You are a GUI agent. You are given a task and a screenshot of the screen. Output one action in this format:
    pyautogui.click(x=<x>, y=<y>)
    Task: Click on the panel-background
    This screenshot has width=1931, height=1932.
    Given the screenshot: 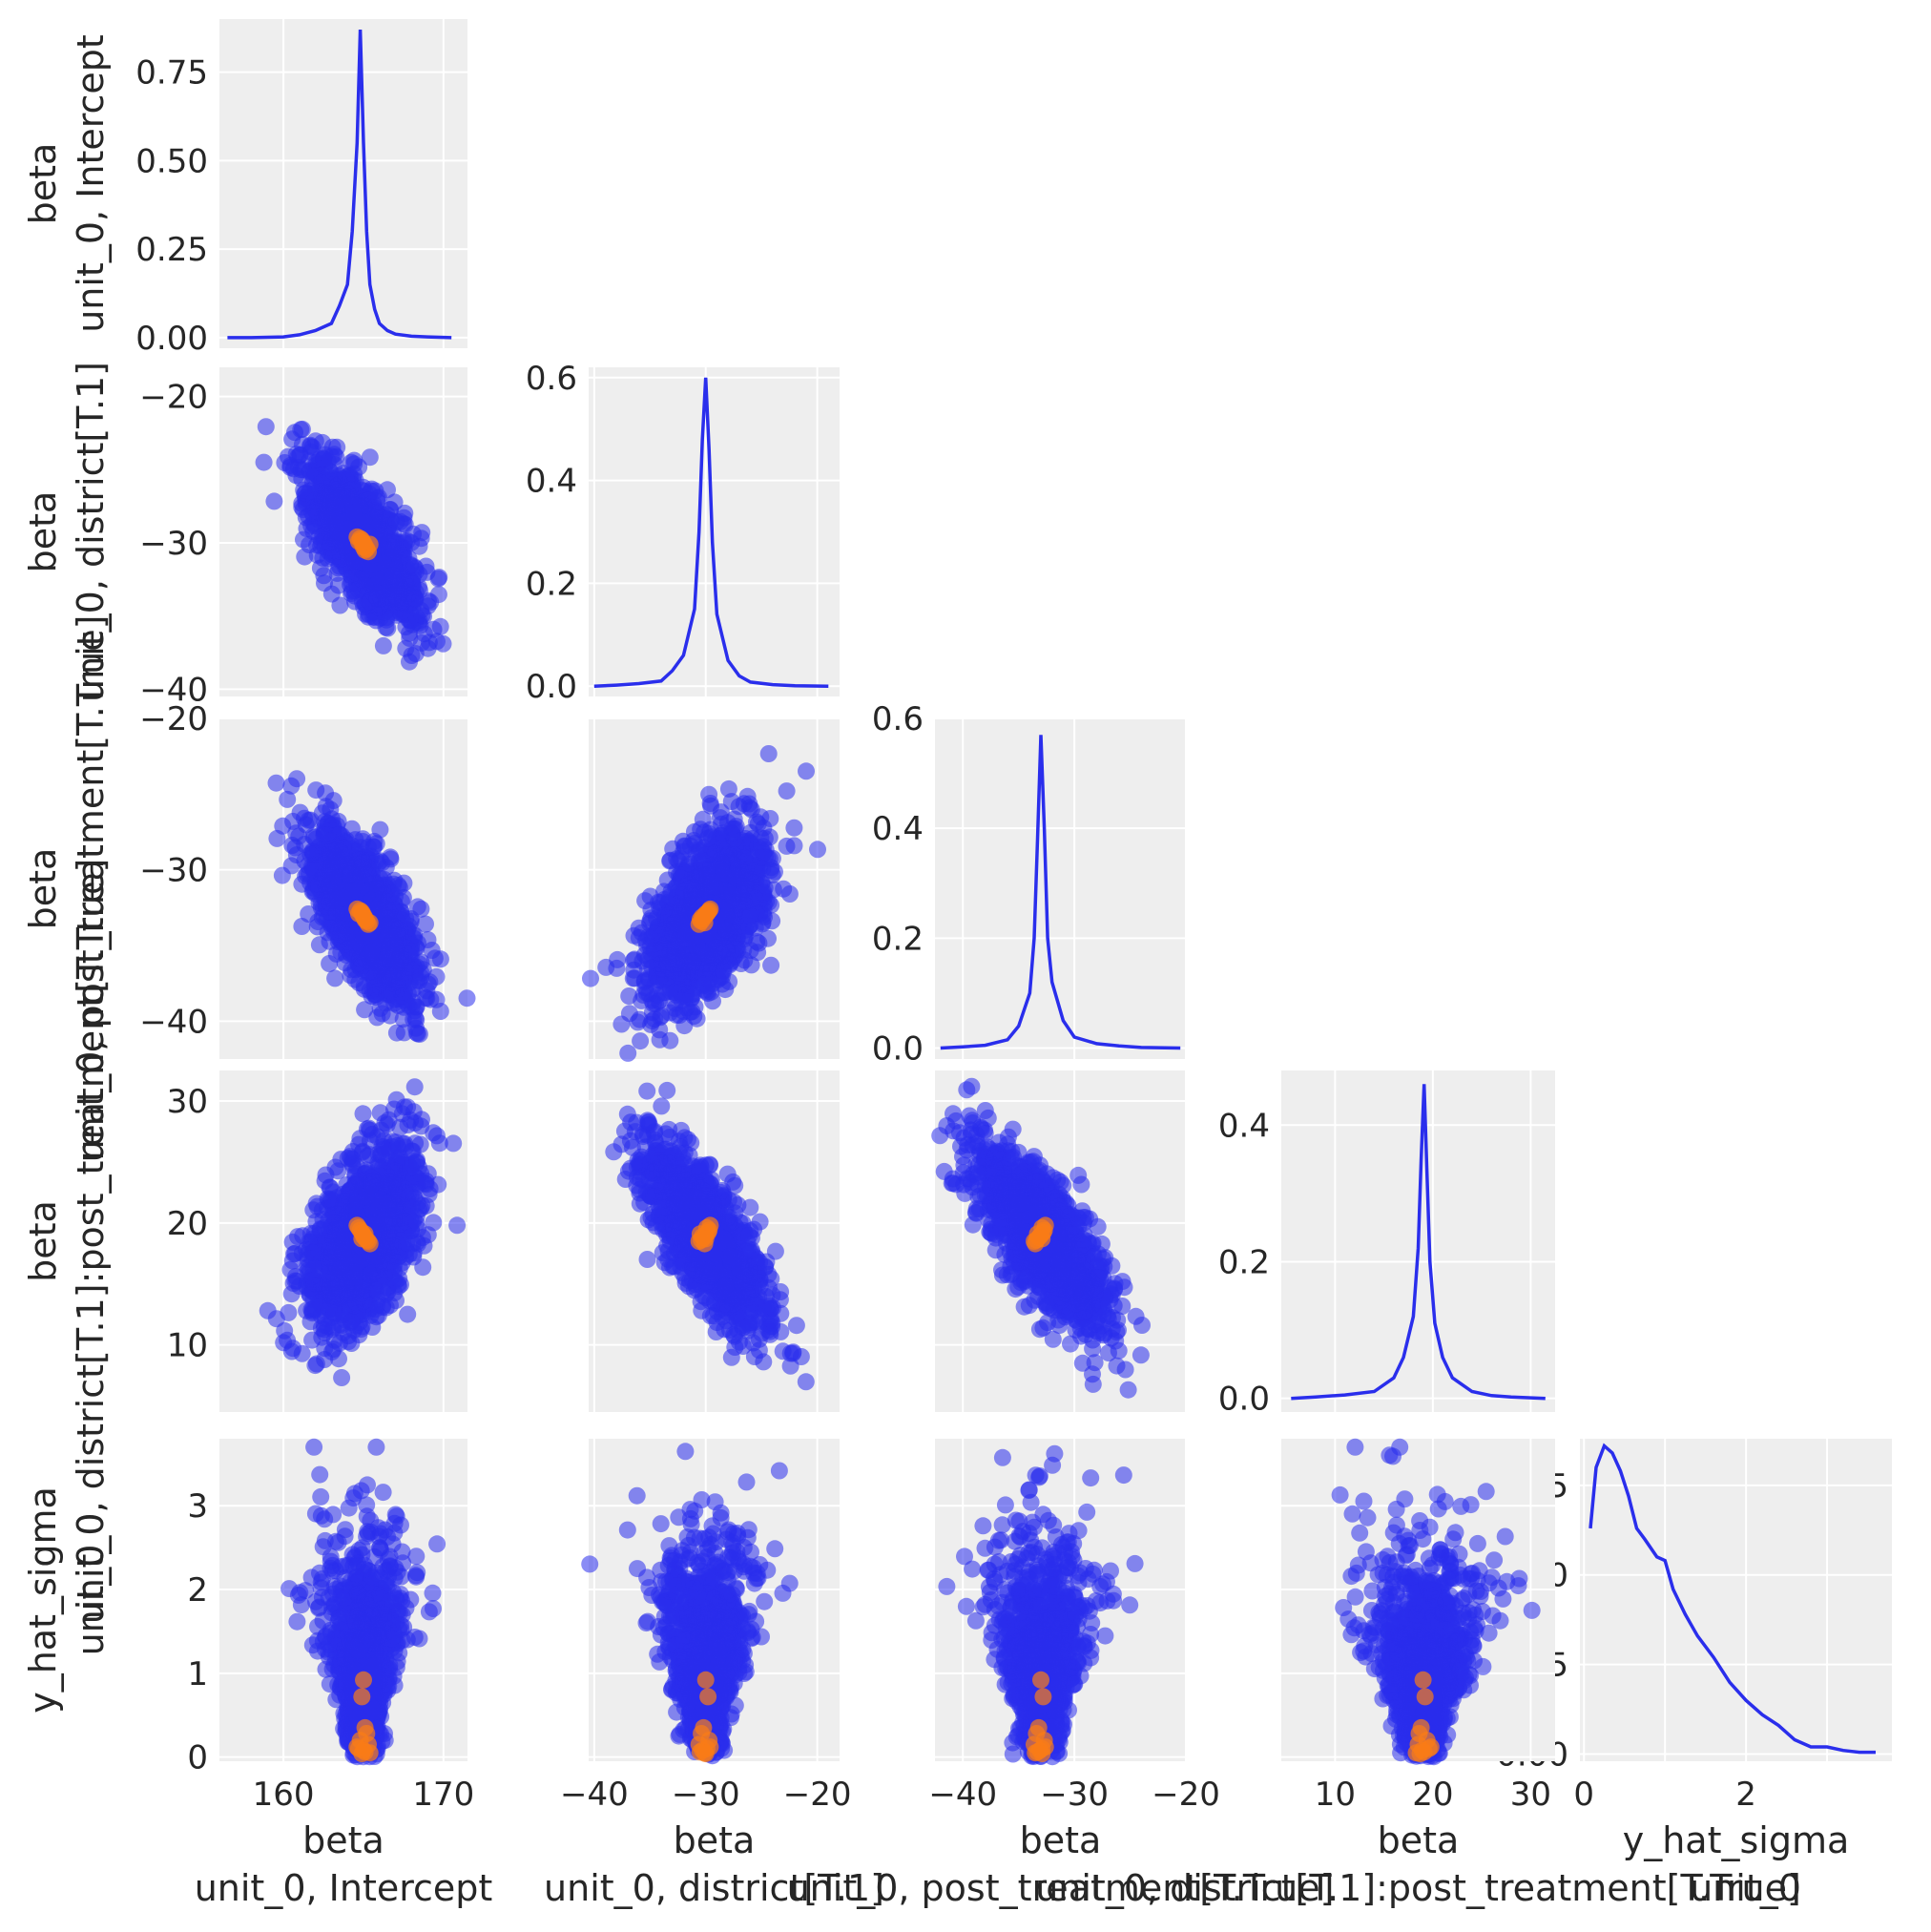 What is the action you would take?
    pyautogui.click(x=1060, y=888)
    